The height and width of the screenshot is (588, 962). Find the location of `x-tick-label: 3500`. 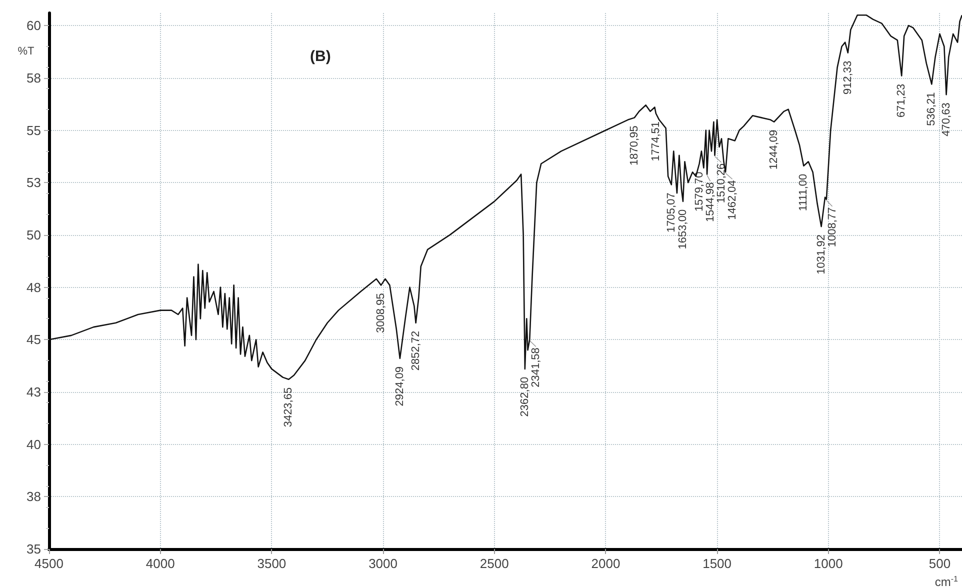

x-tick-label: 3500 is located at coordinates (271, 563).